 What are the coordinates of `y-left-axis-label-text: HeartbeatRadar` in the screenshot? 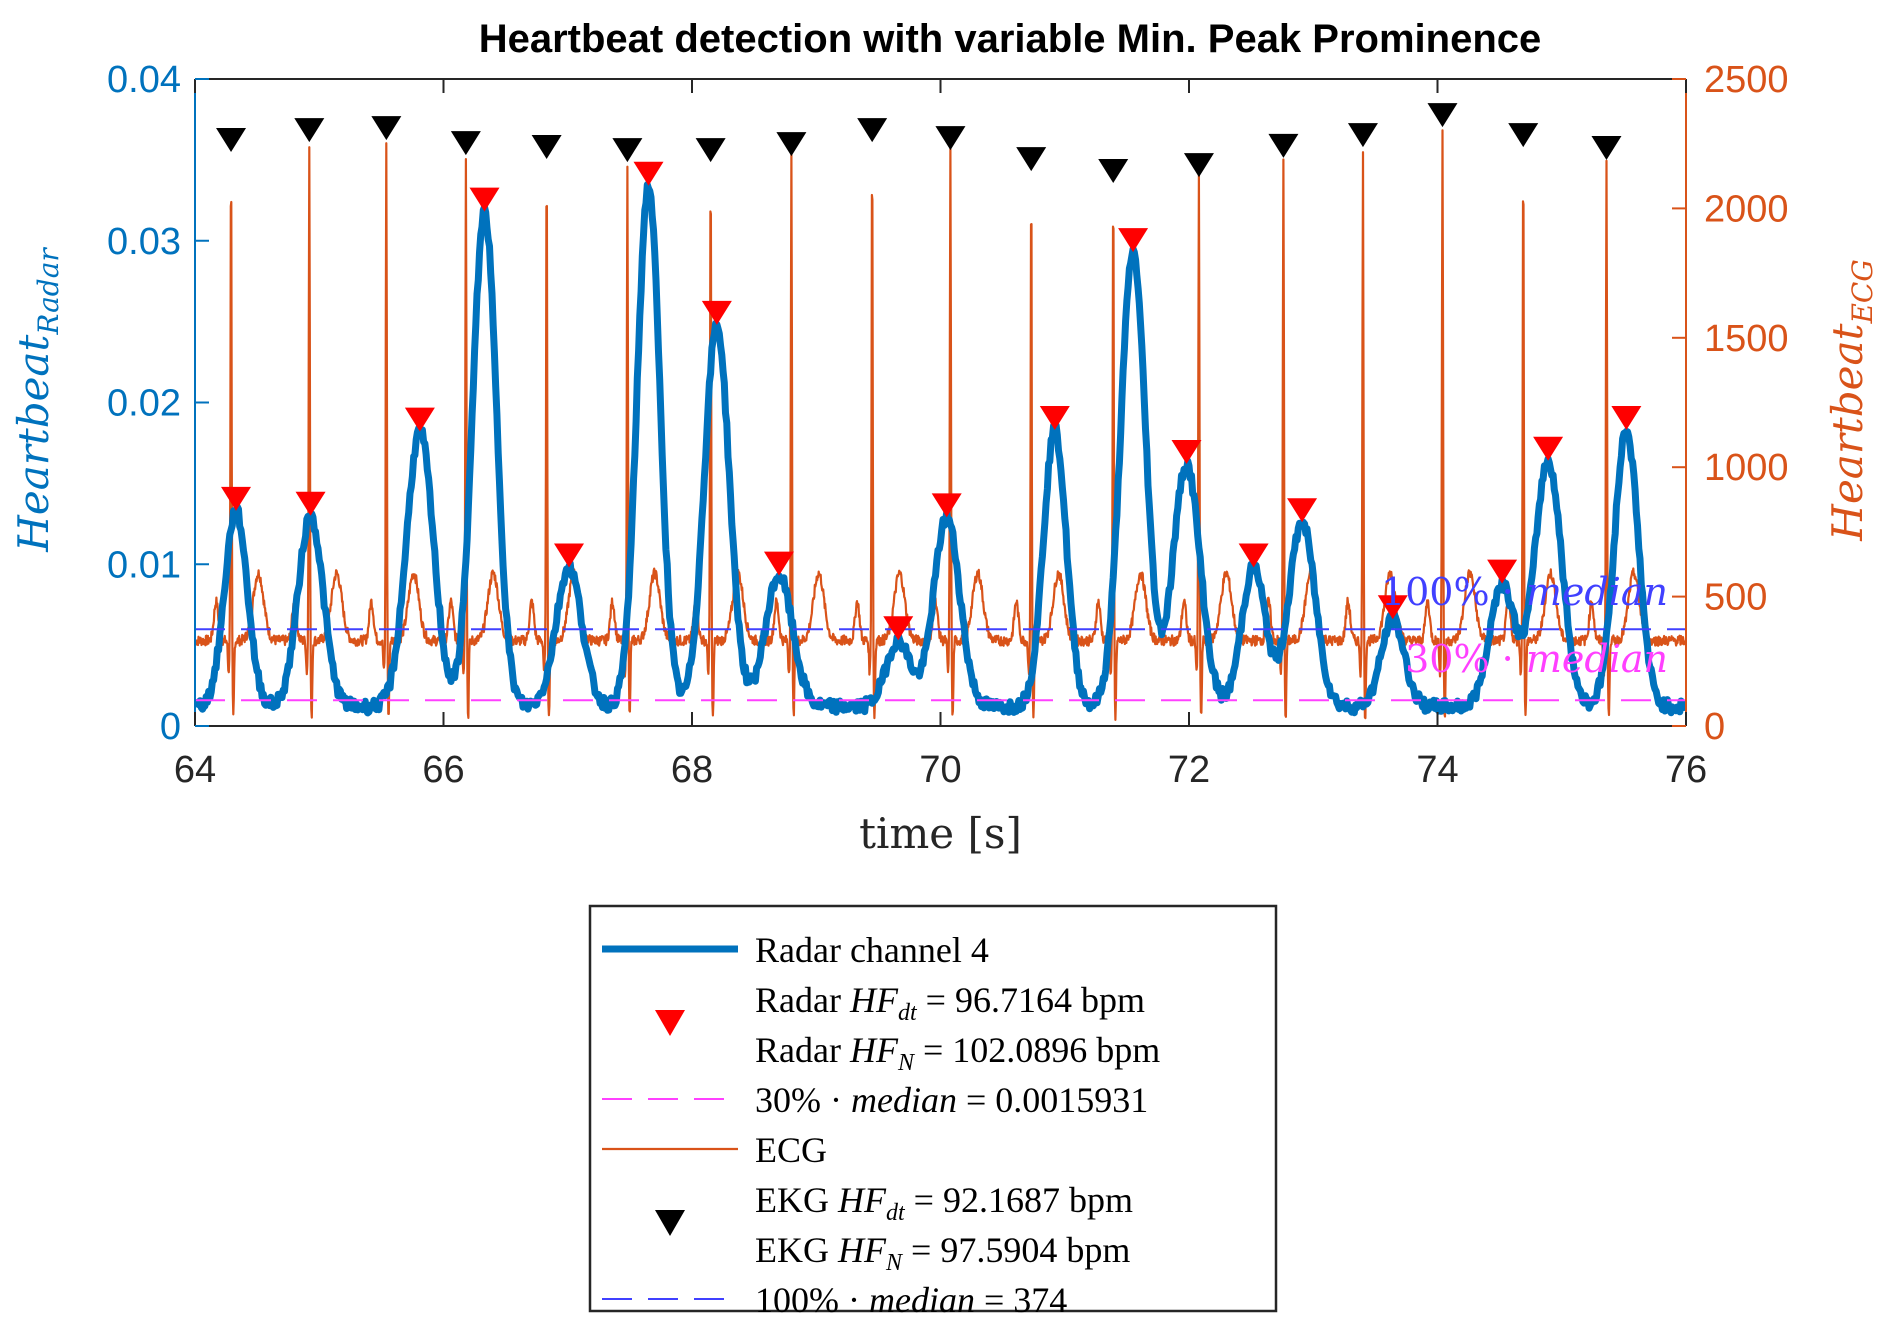 It's located at (37, 400).